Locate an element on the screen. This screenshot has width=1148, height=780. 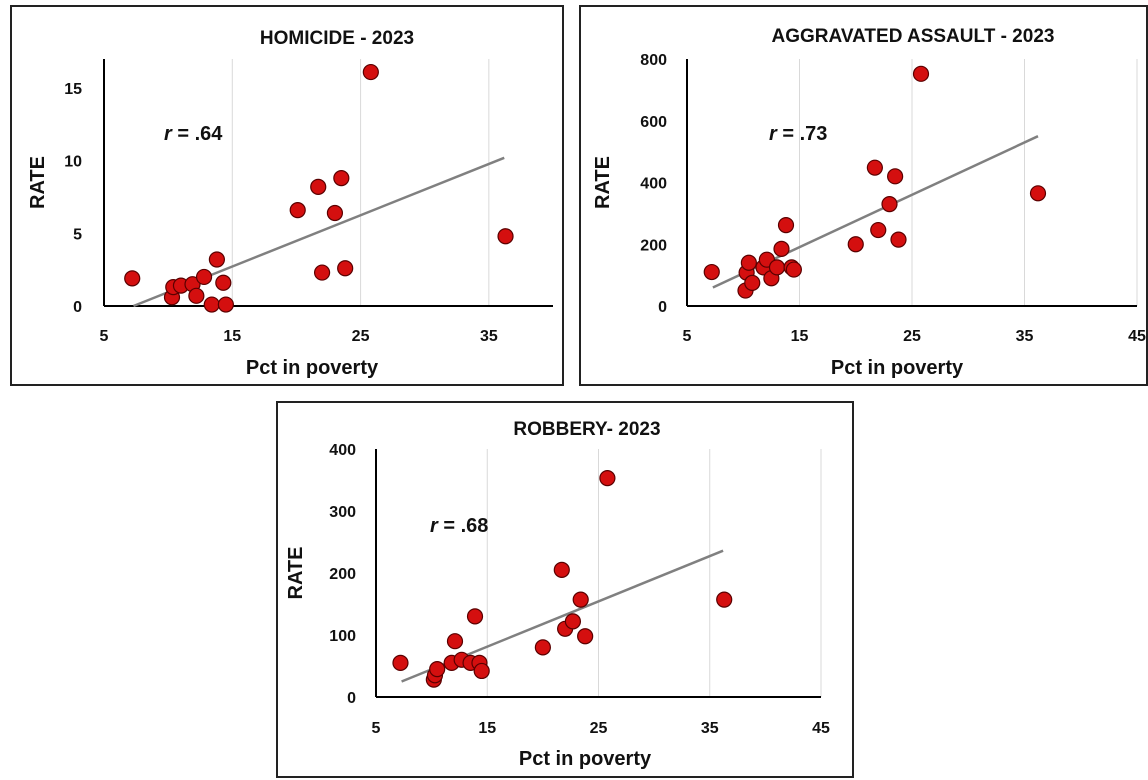
assault-x-tick-label: 45 is located at coordinates (1137, 336).